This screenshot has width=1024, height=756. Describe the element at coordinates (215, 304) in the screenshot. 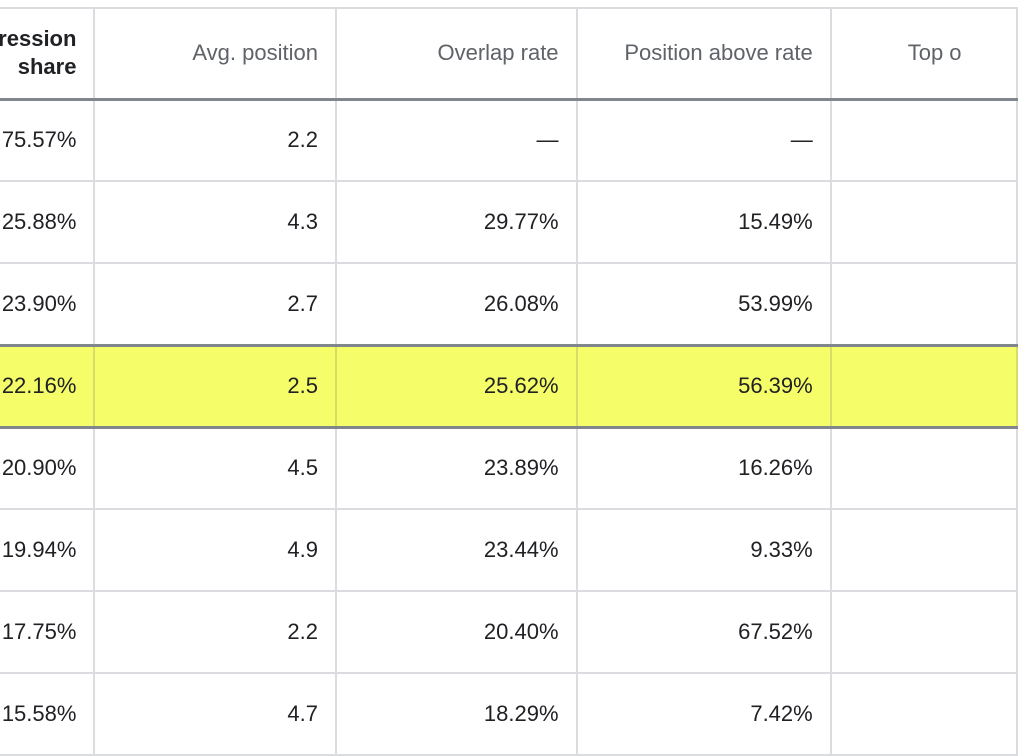

I see `cell-avg-position: 2.7` at that location.